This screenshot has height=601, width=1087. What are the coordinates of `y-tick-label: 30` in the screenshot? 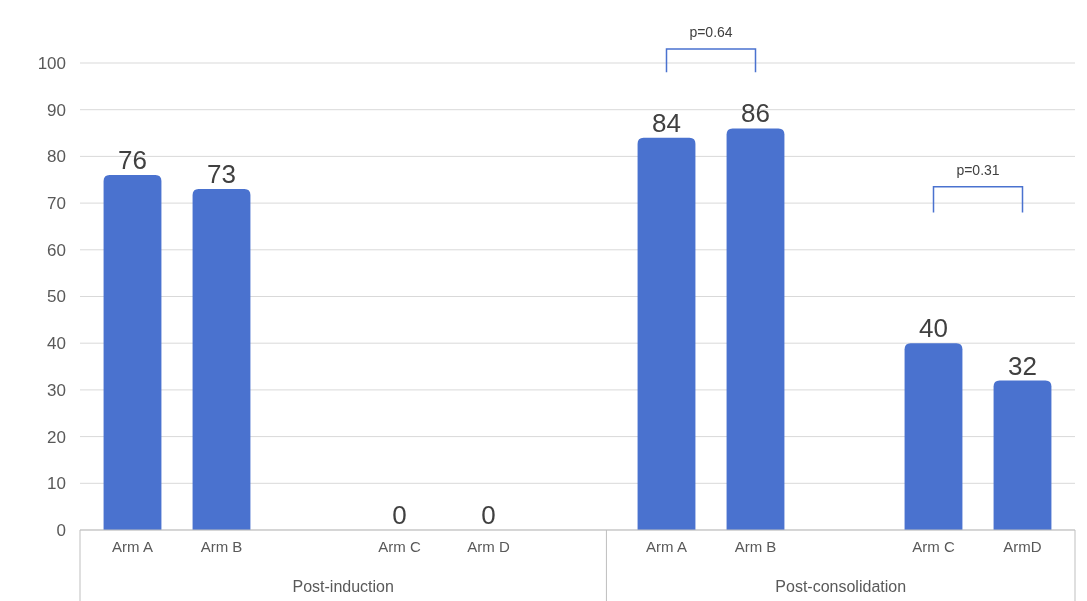 It's located at (56, 390).